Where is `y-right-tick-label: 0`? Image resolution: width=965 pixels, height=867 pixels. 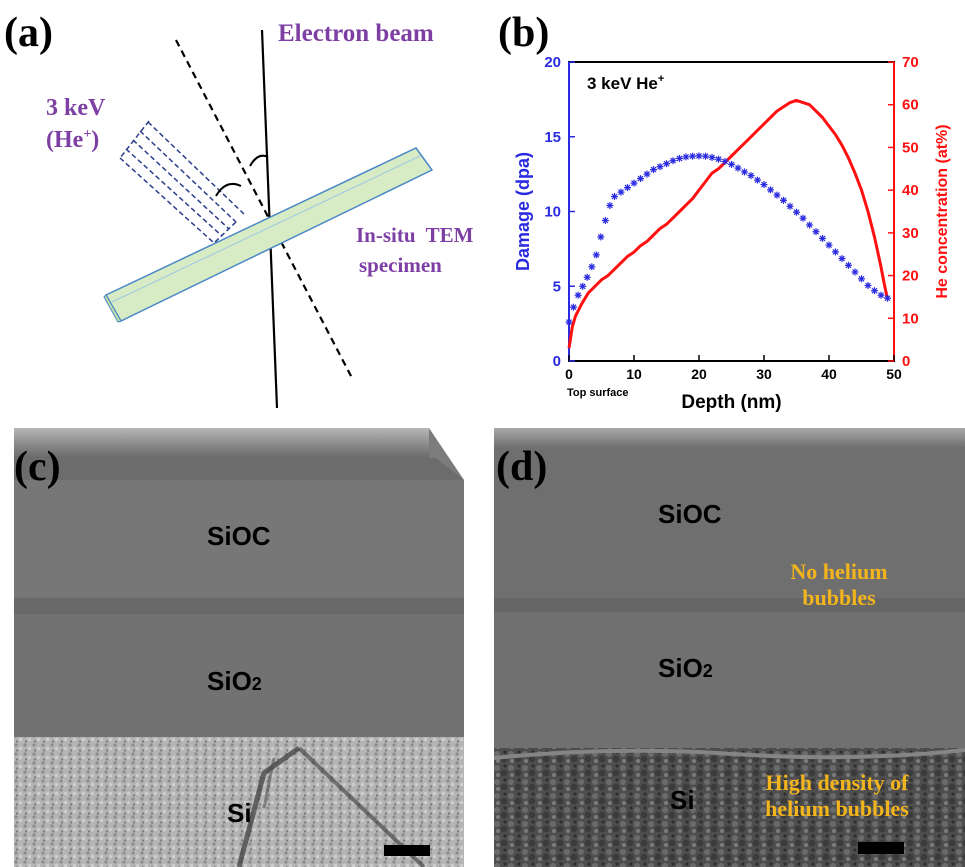 y-right-tick-label: 0 is located at coordinates (906, 361).